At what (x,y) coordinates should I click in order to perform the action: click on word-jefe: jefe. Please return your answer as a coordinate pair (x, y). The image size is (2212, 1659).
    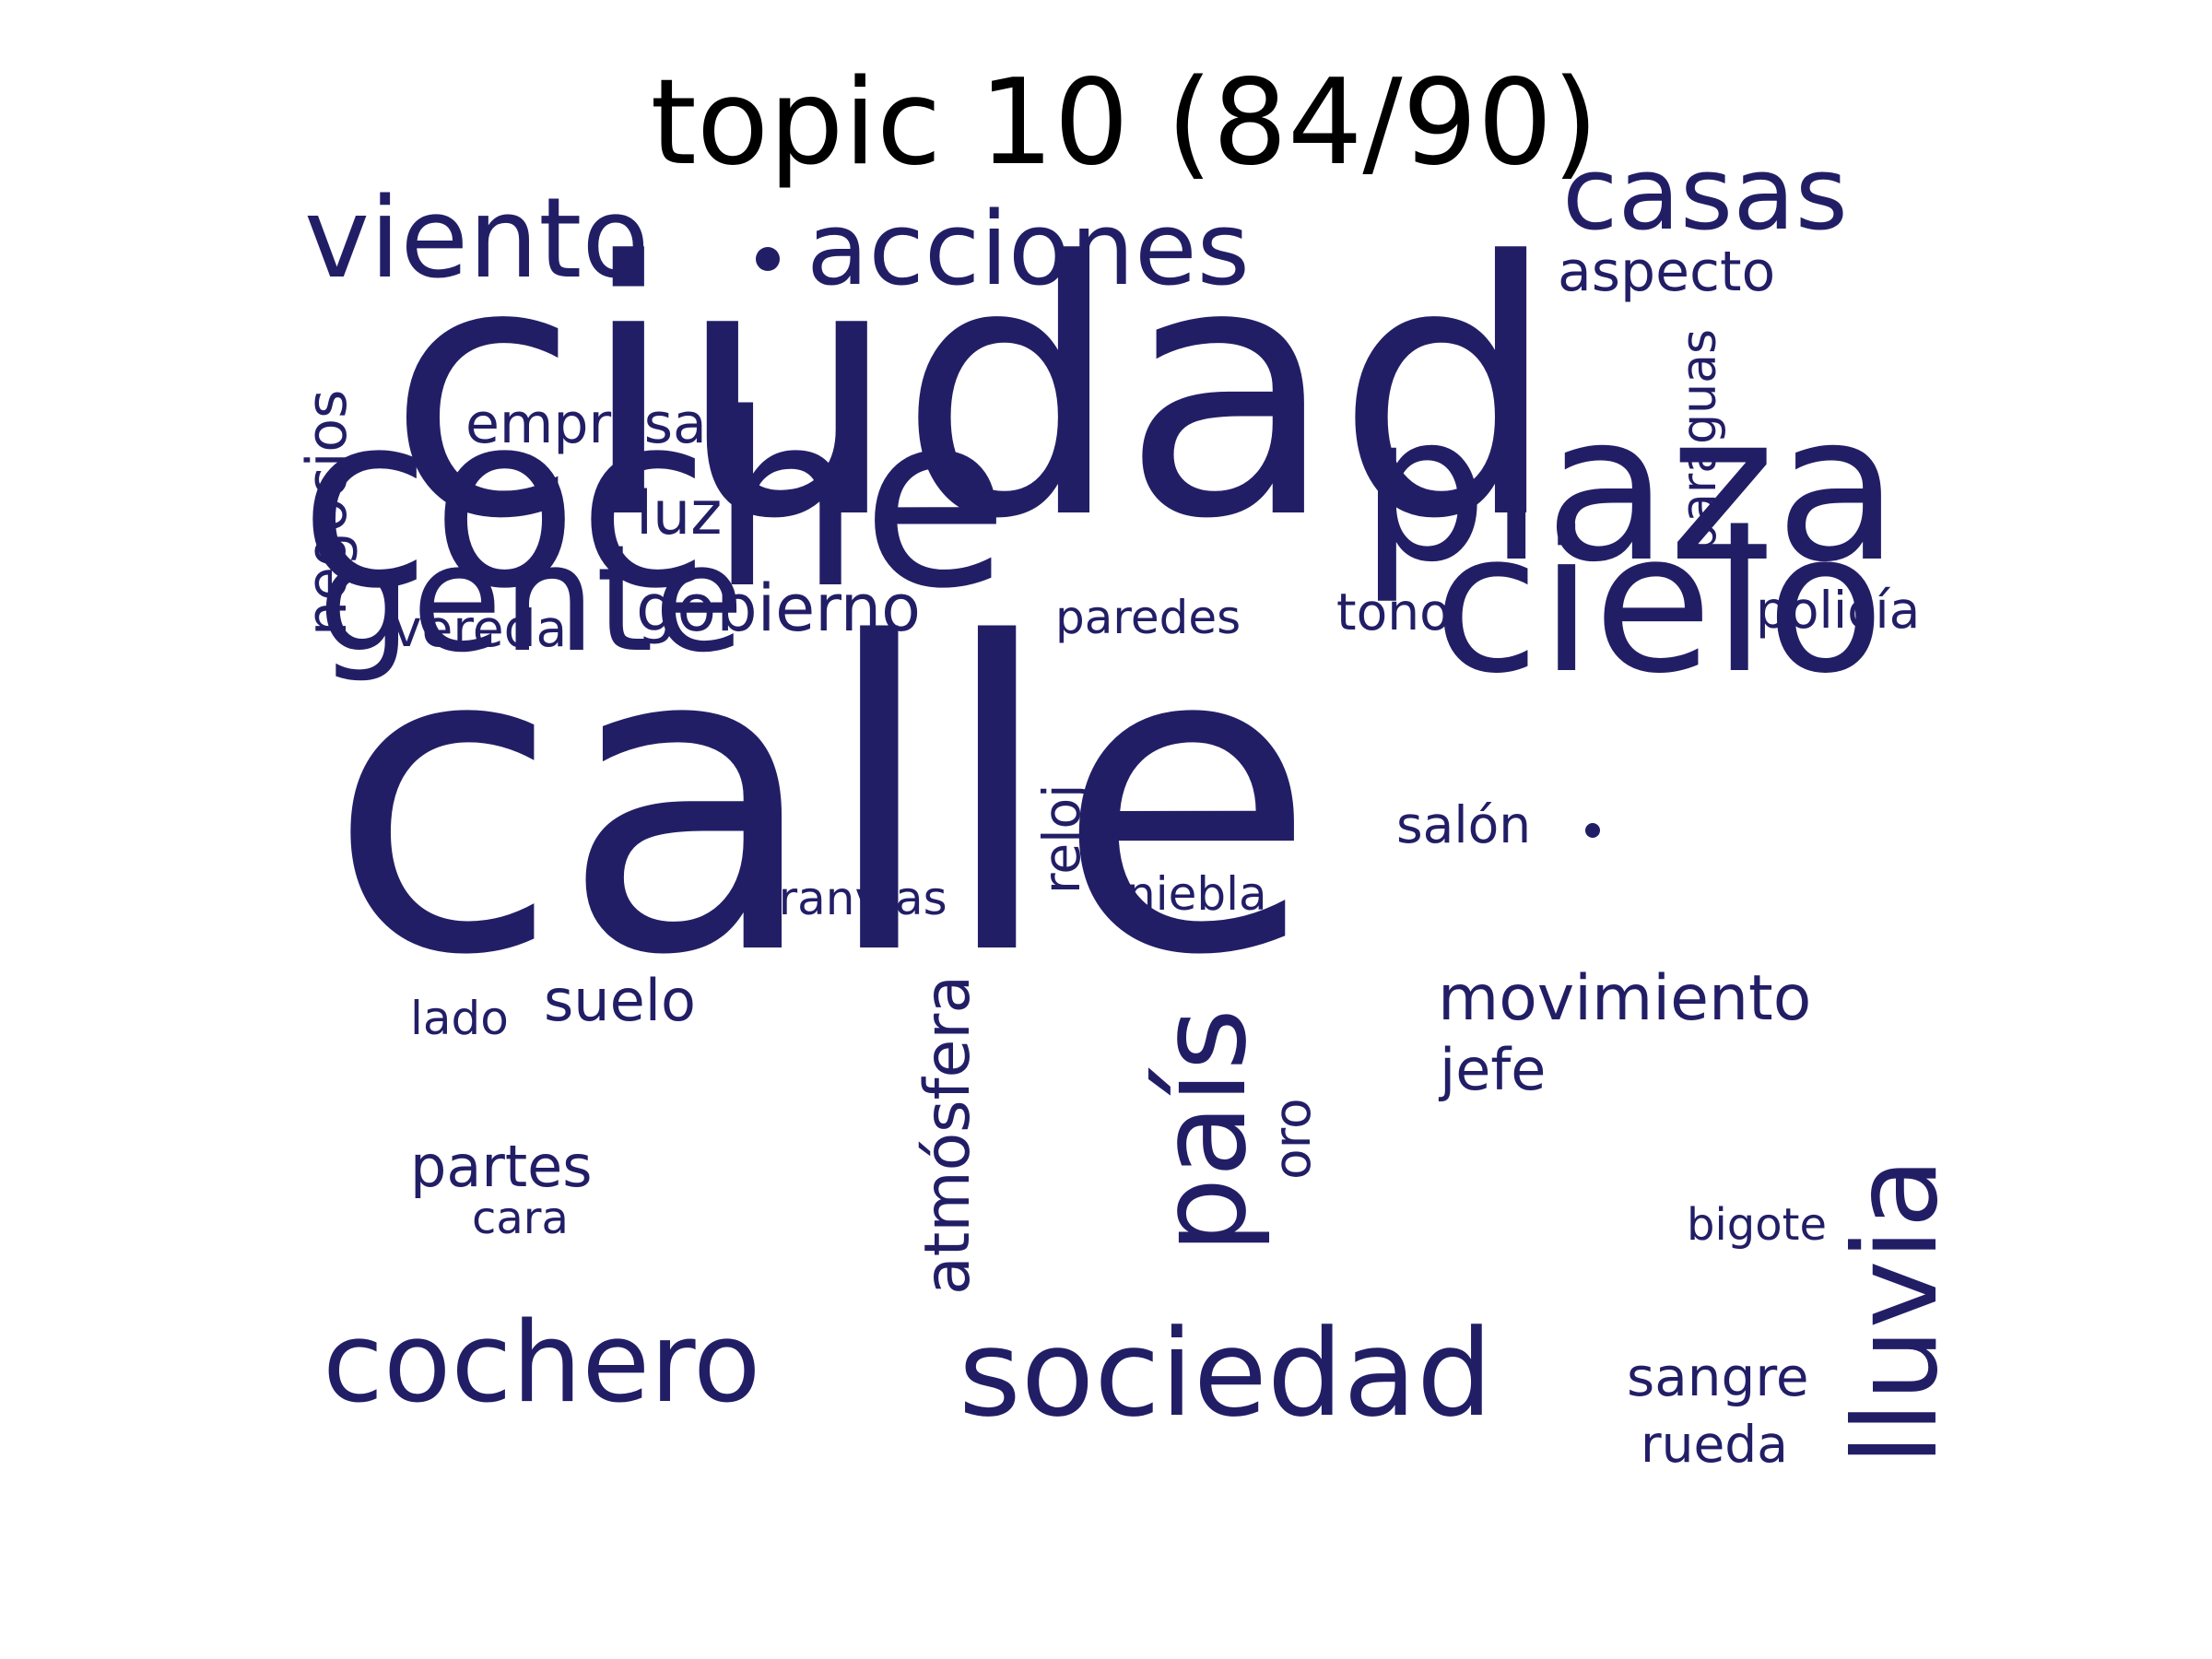
    Looking at the image, I should click on (1493, 1069).